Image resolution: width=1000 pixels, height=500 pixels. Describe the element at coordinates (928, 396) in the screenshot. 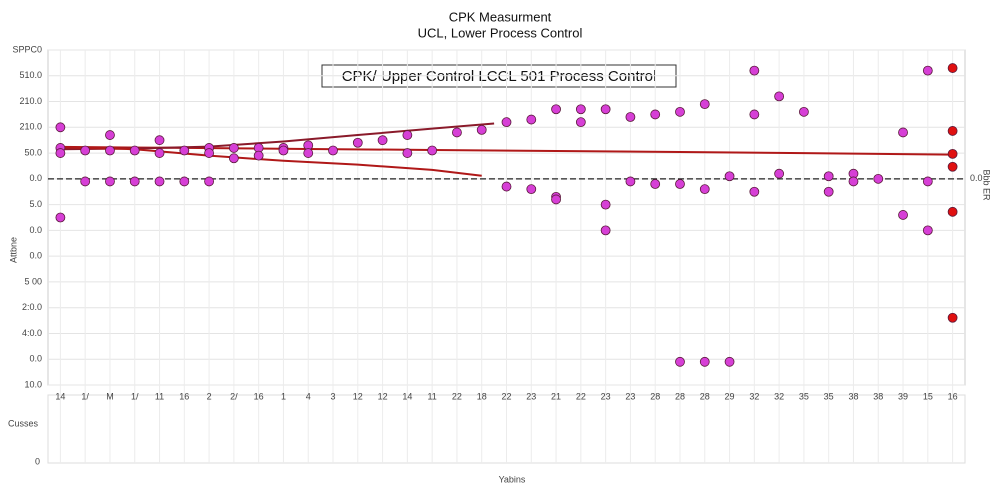

I see `x-tick-label: 15` at that location.